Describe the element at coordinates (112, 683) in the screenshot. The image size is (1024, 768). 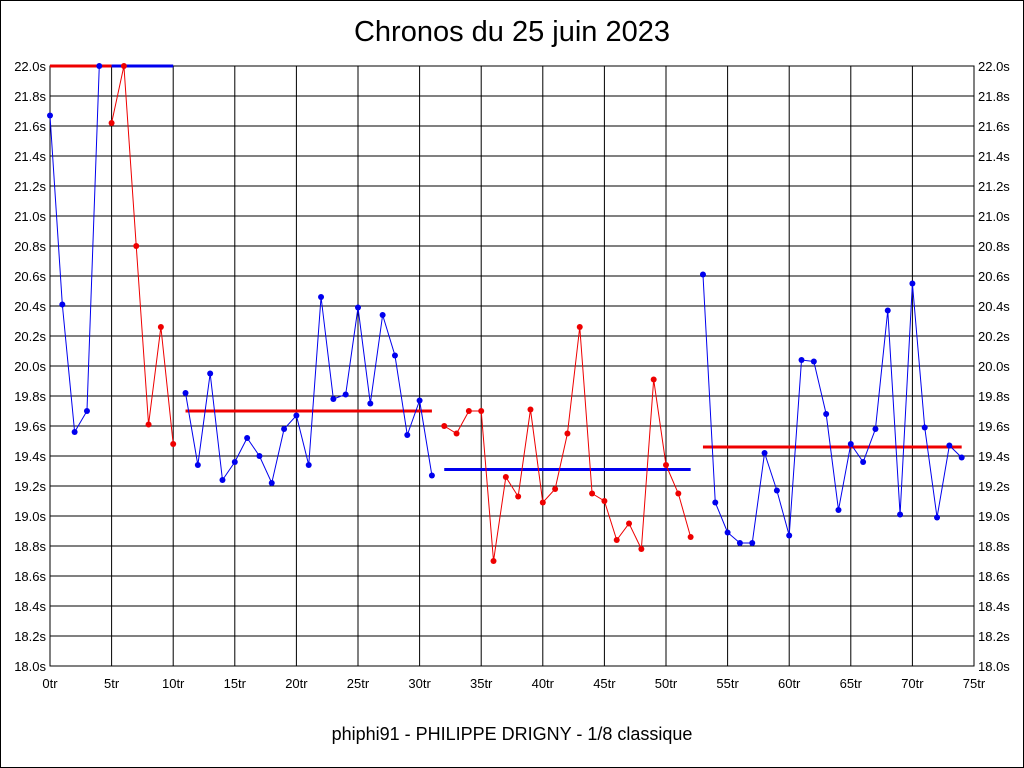
I see `x-tick-label: 5tr` at that location.